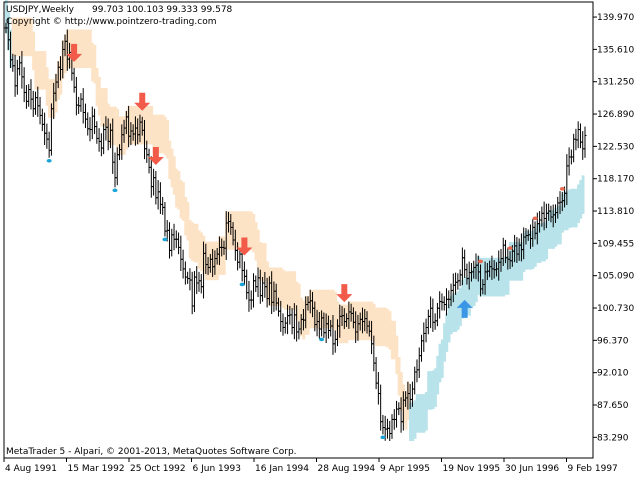  I want to click on x-tick-label: 30 Jun 1996, so click(532, 469).